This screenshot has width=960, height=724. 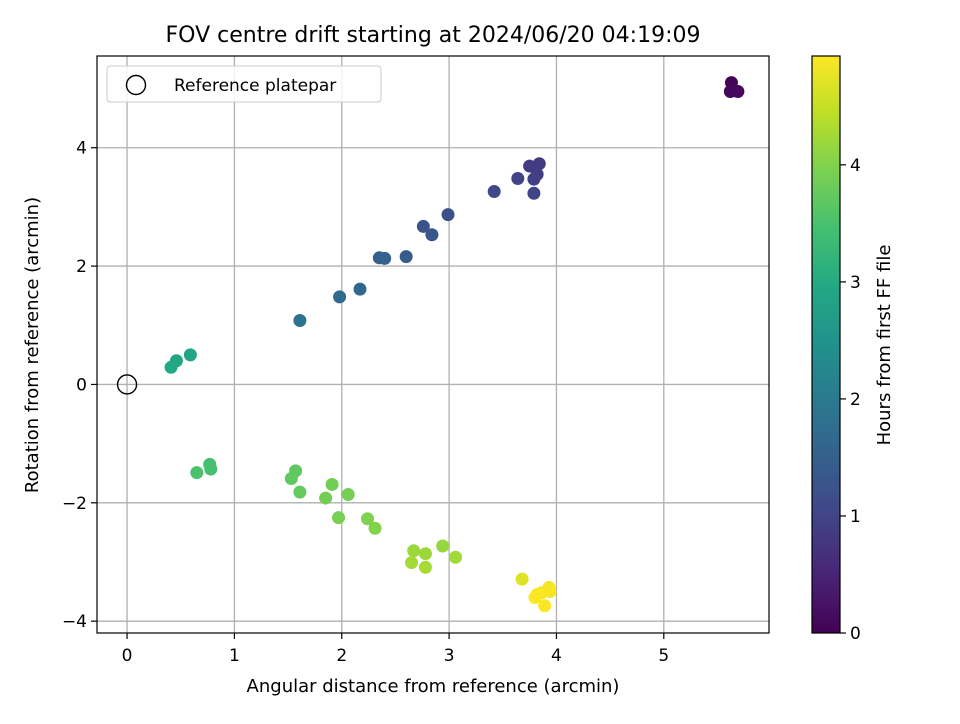 What do you see at coordinates (855, 166) in the screenshot?
I see `colorbar-tick-label: 4` at bounding box center [855, 166].